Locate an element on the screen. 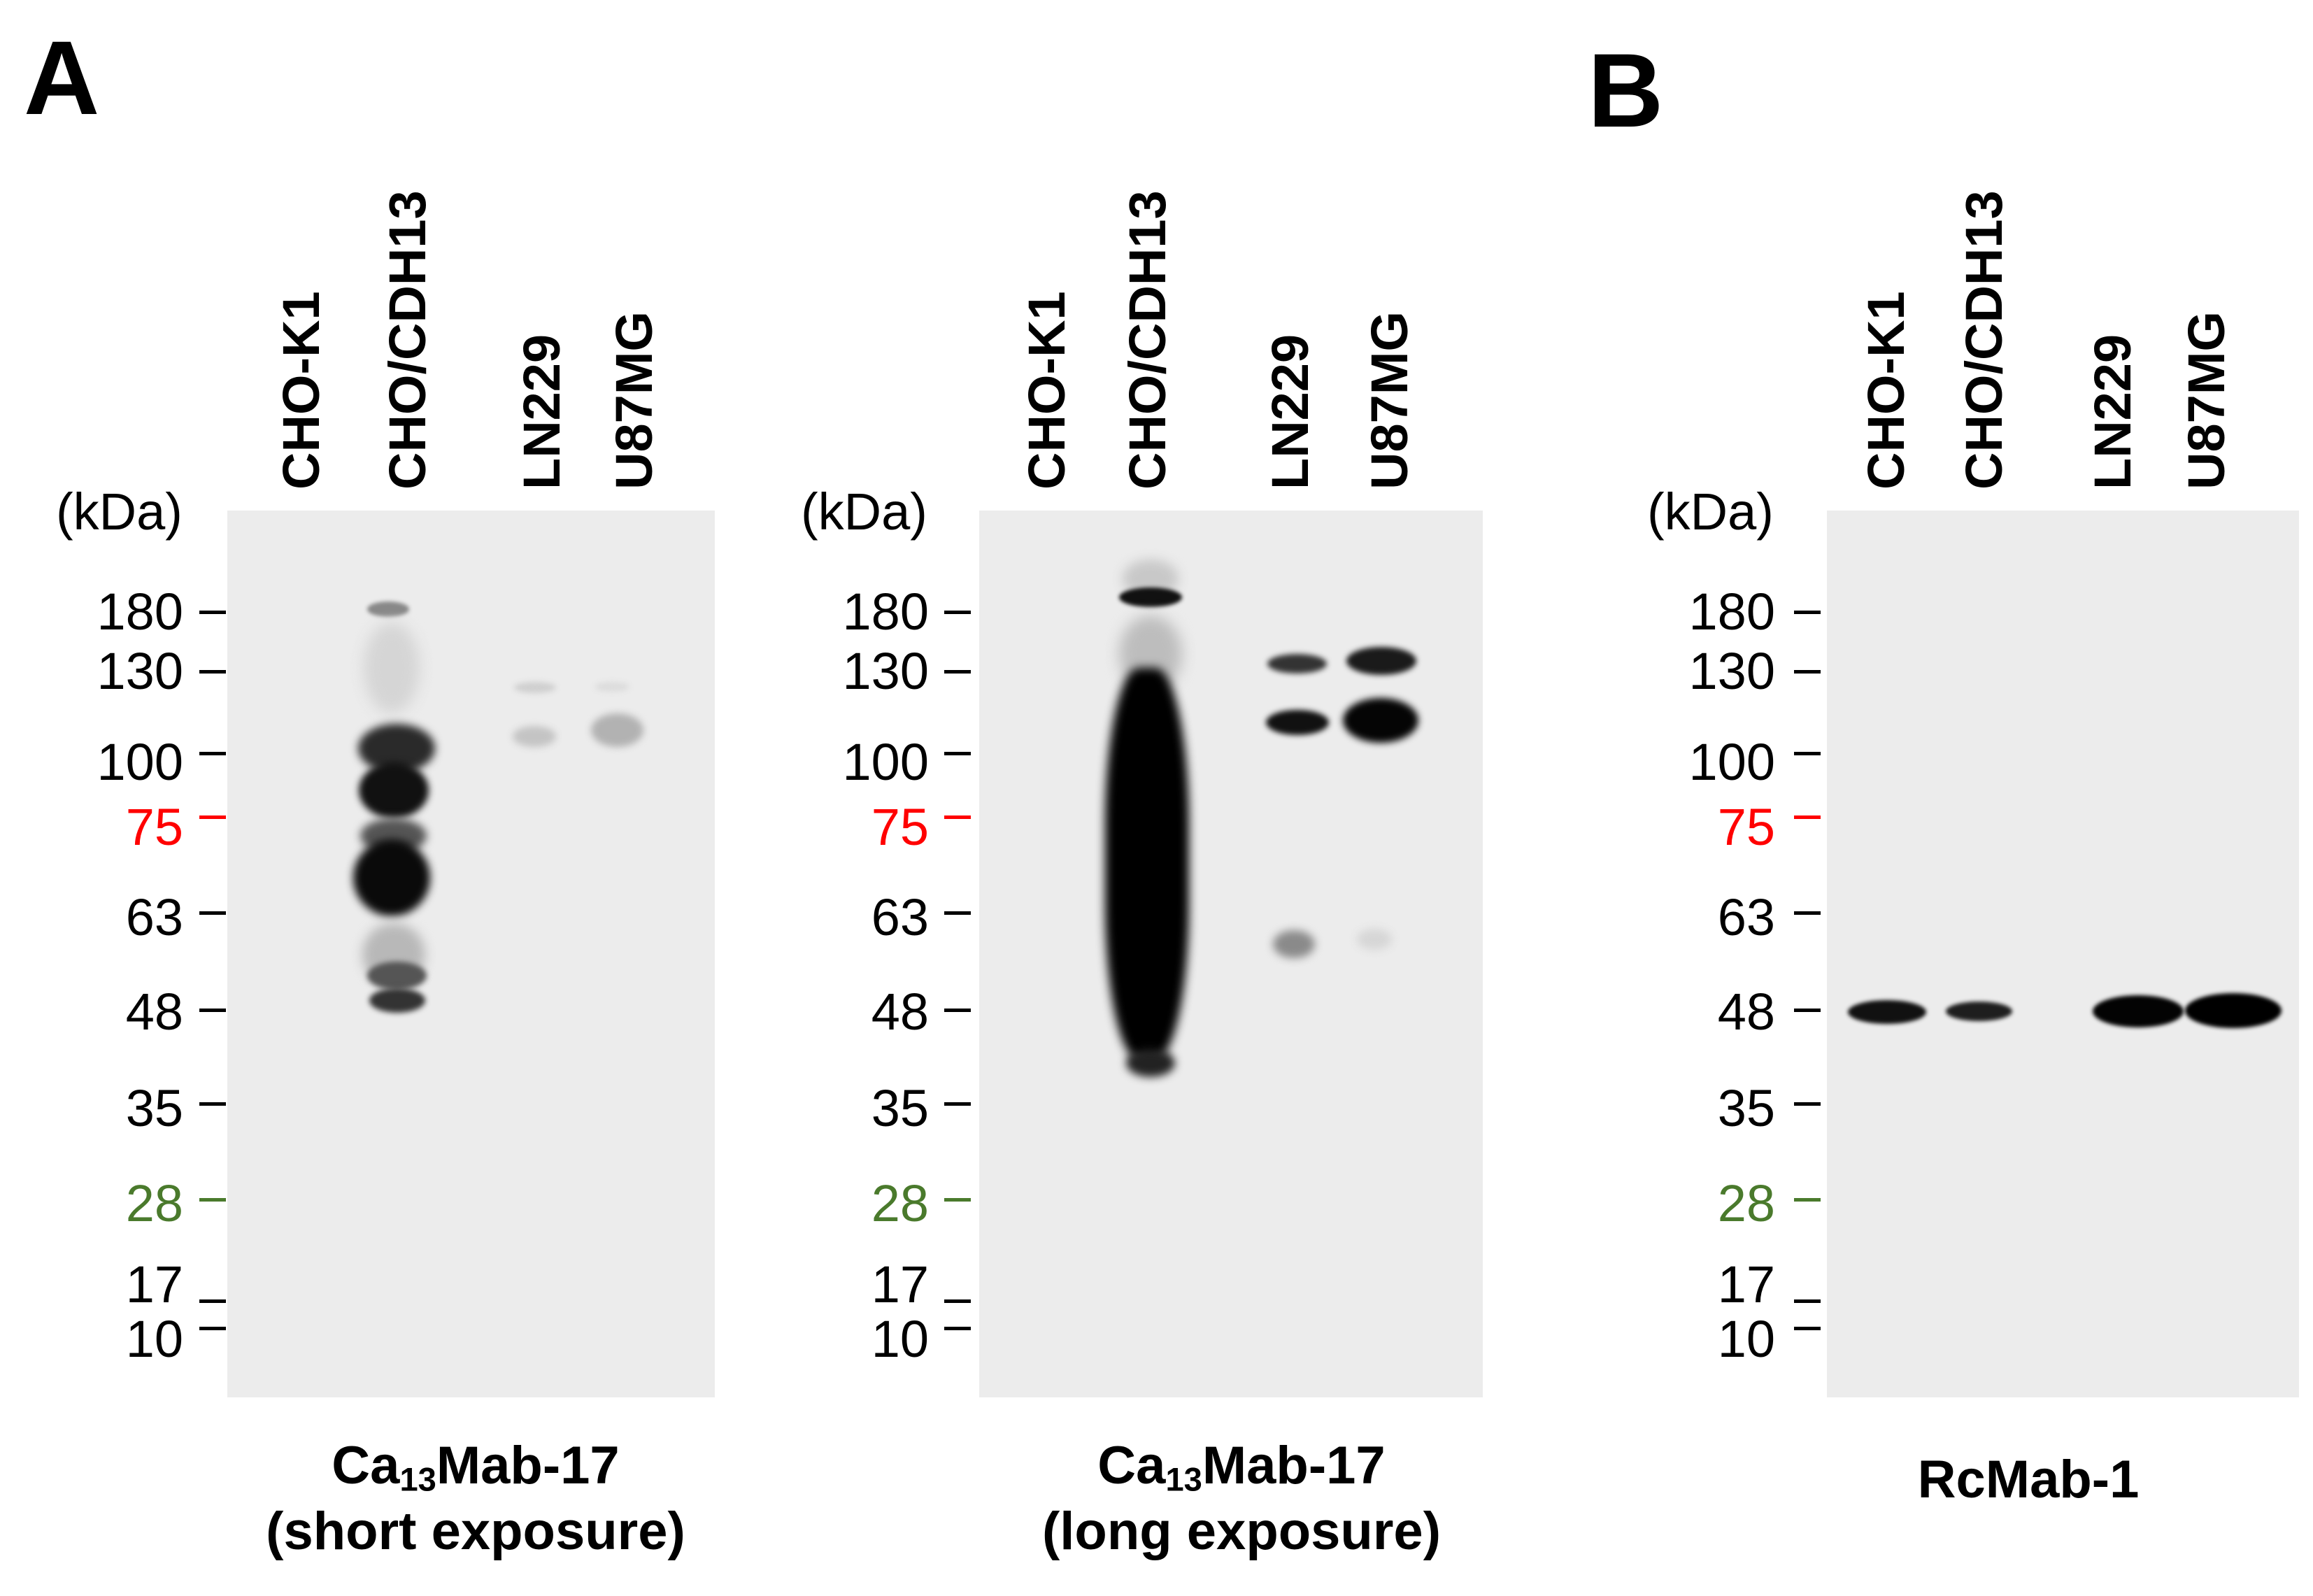 This screenshot has width=2313, height=1596. caption-text: RcMab-1 is located at coordinates (2028, 1479).